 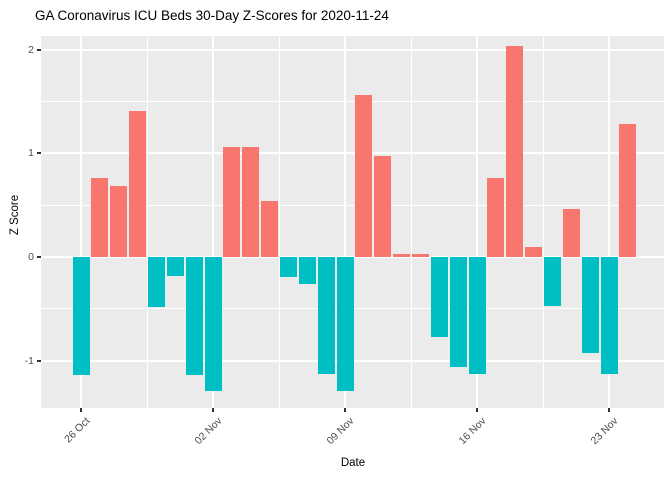 I want to click on y-tick-label: 0, so click(x=31, y=257).